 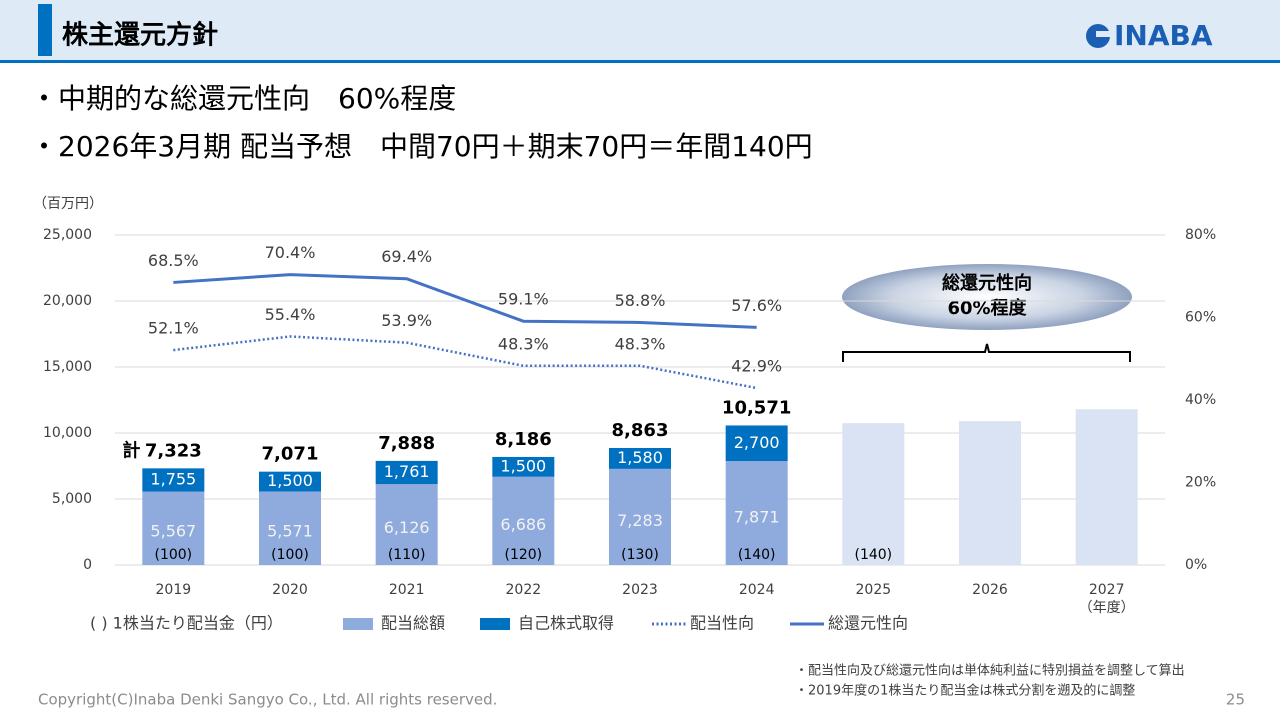 What do you see at coordinates (290, 314) in the screenshot?
I see `line-value-label: 55.4%` at bounding box center [290, 314].